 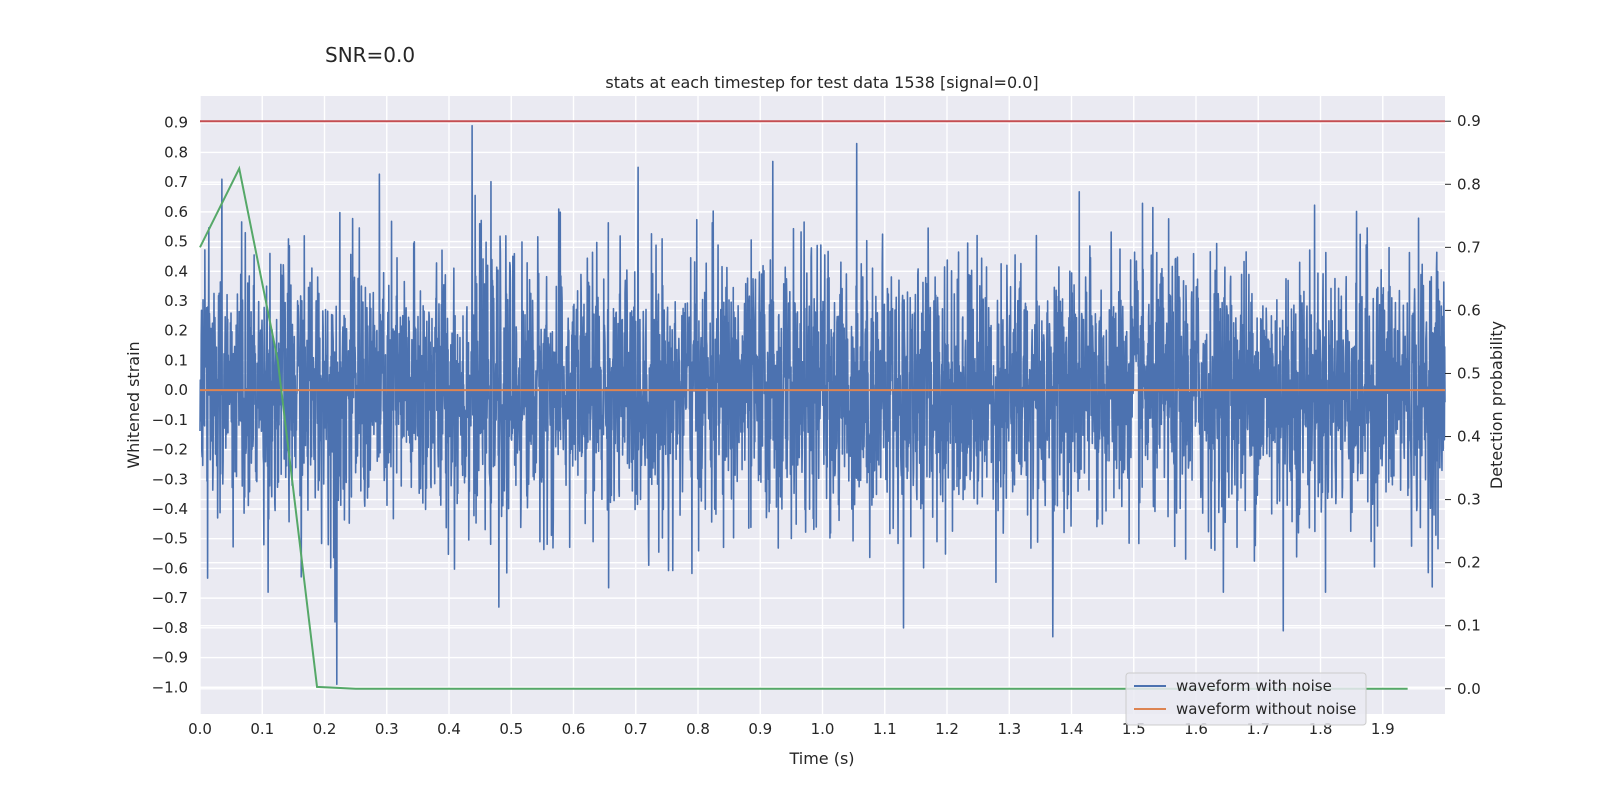 What do you see at coordinates (170, 539) in the screenshot?
I see `y-tick-label: −0.5` at bounding box center [170, 539].